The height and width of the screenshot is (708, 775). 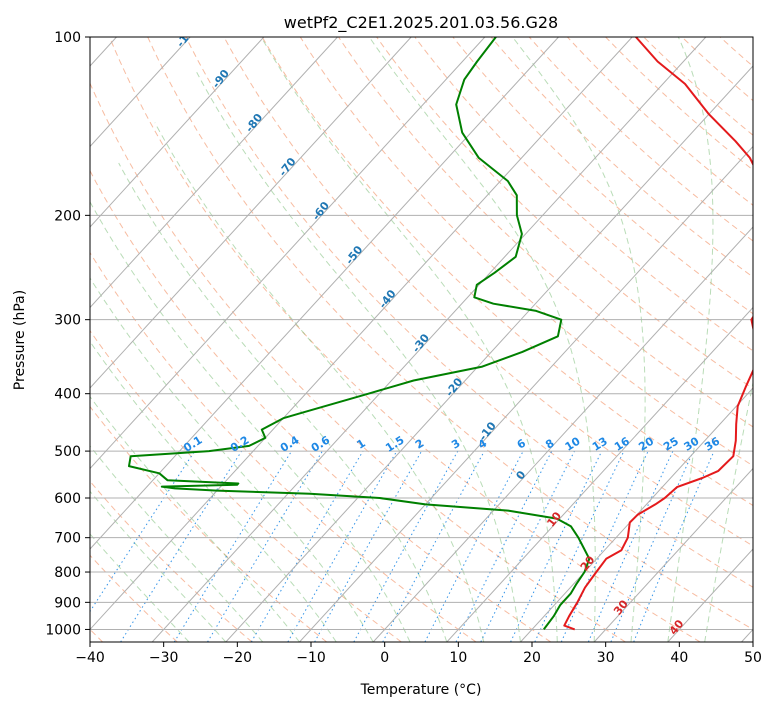 I want to click on x-tick-label: 30, so click(x=606, y=658).